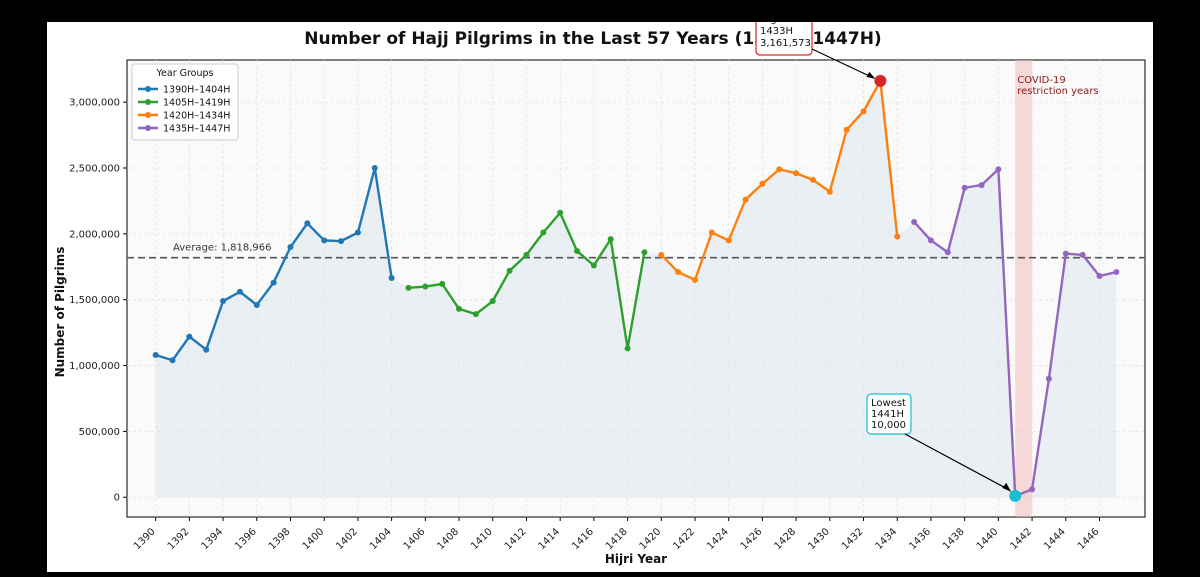 The height and width of the screenshot is (577, 1200). Describe the element at coordinates (99, 432) in the screenshot. I see `y-tick-label: 500,000` at that location.